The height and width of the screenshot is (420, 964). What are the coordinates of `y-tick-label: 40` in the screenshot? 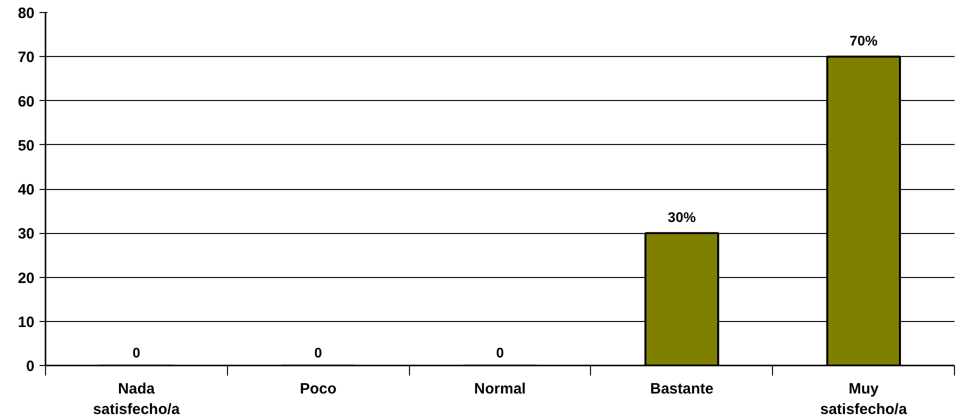 It's located at (26, 190).